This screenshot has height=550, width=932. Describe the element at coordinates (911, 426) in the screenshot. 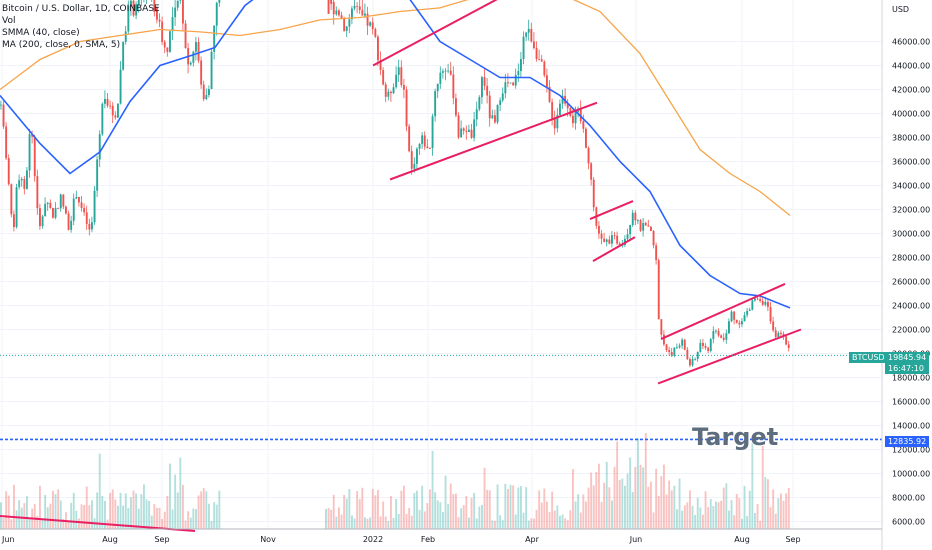

I see `price-tick-label: 14000.00` at that location.